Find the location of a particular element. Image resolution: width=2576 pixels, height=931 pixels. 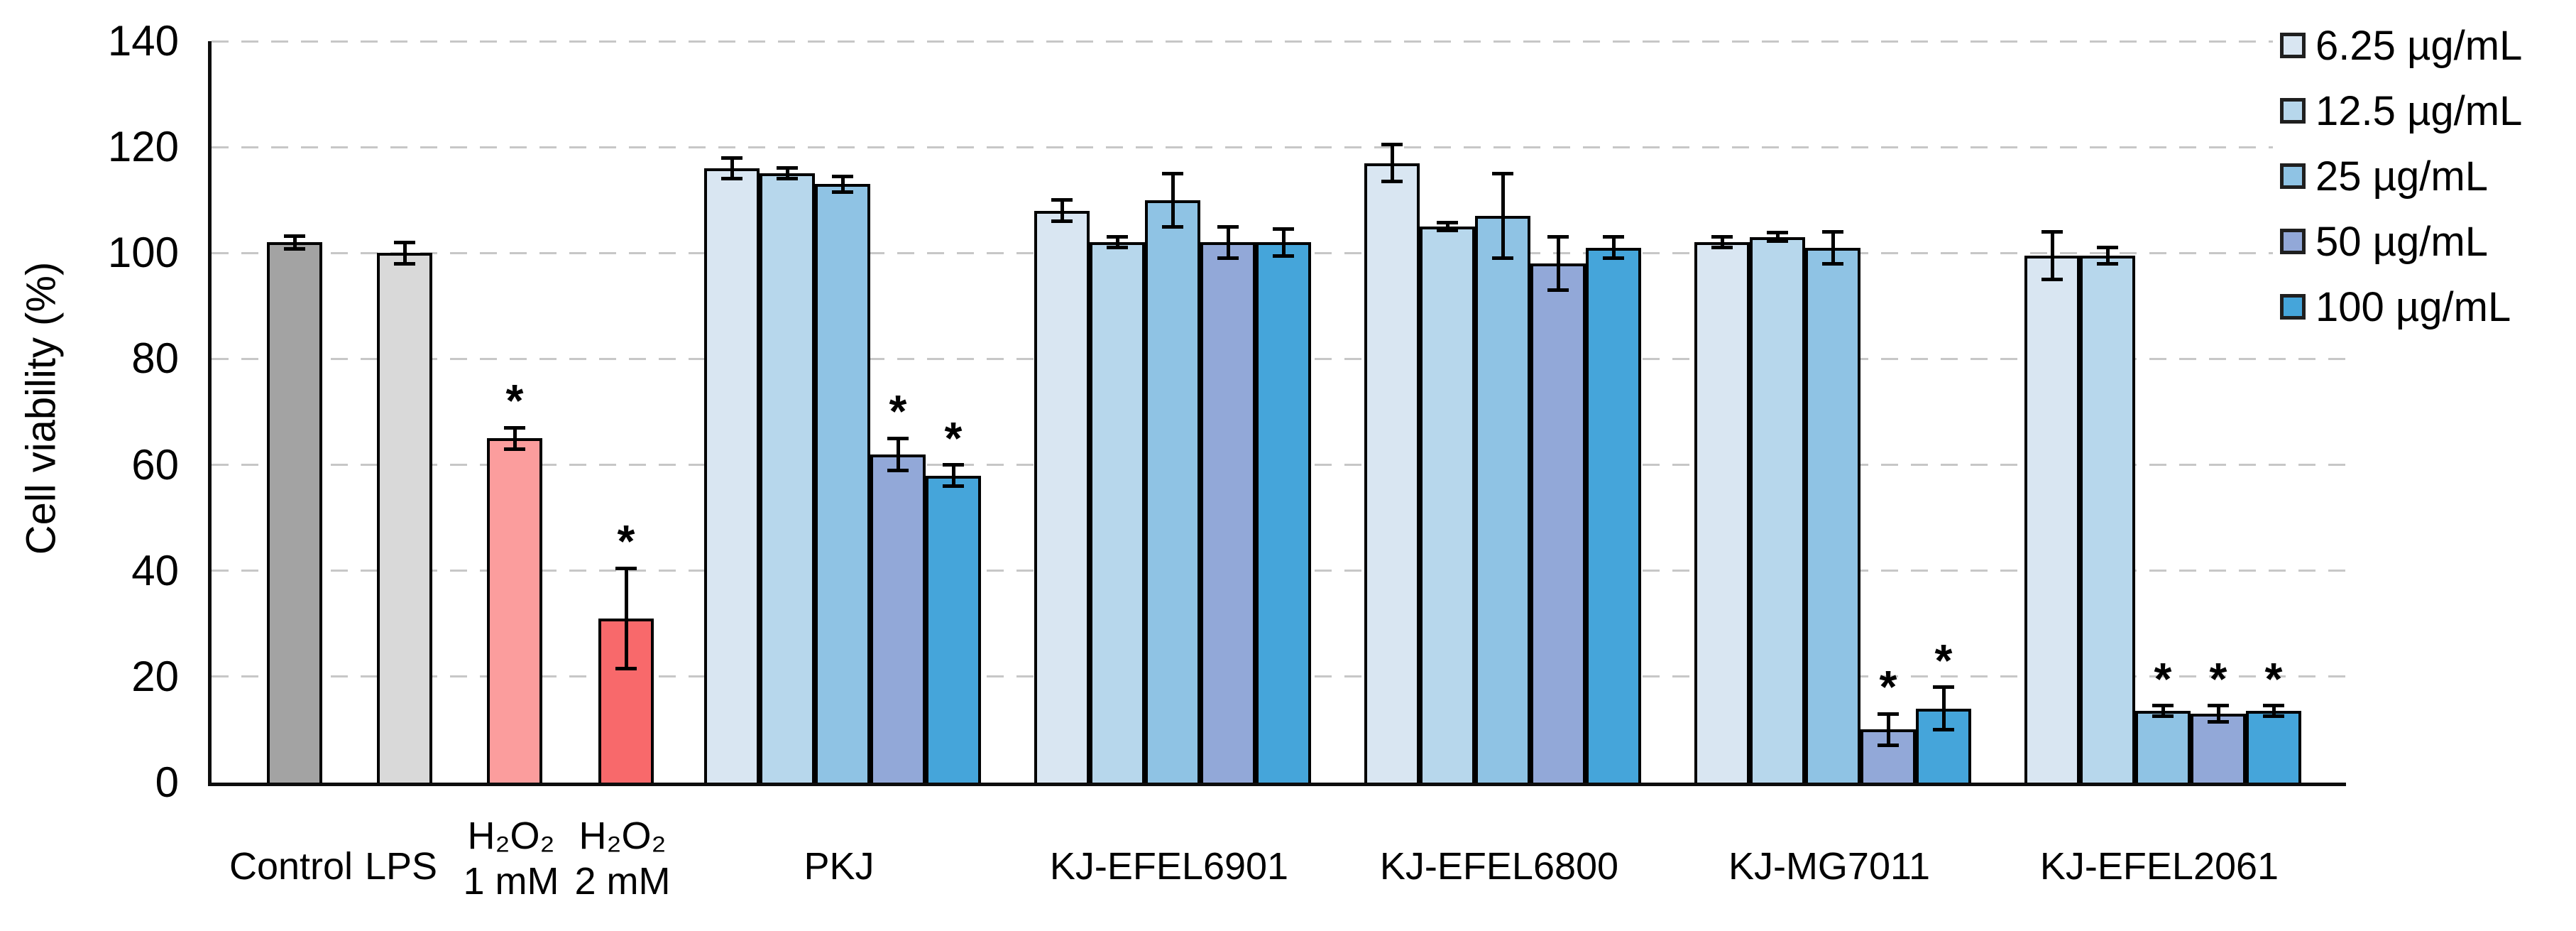

x-axis-label: KJ-EFEL2061 is located at coordinates (2159, 867).